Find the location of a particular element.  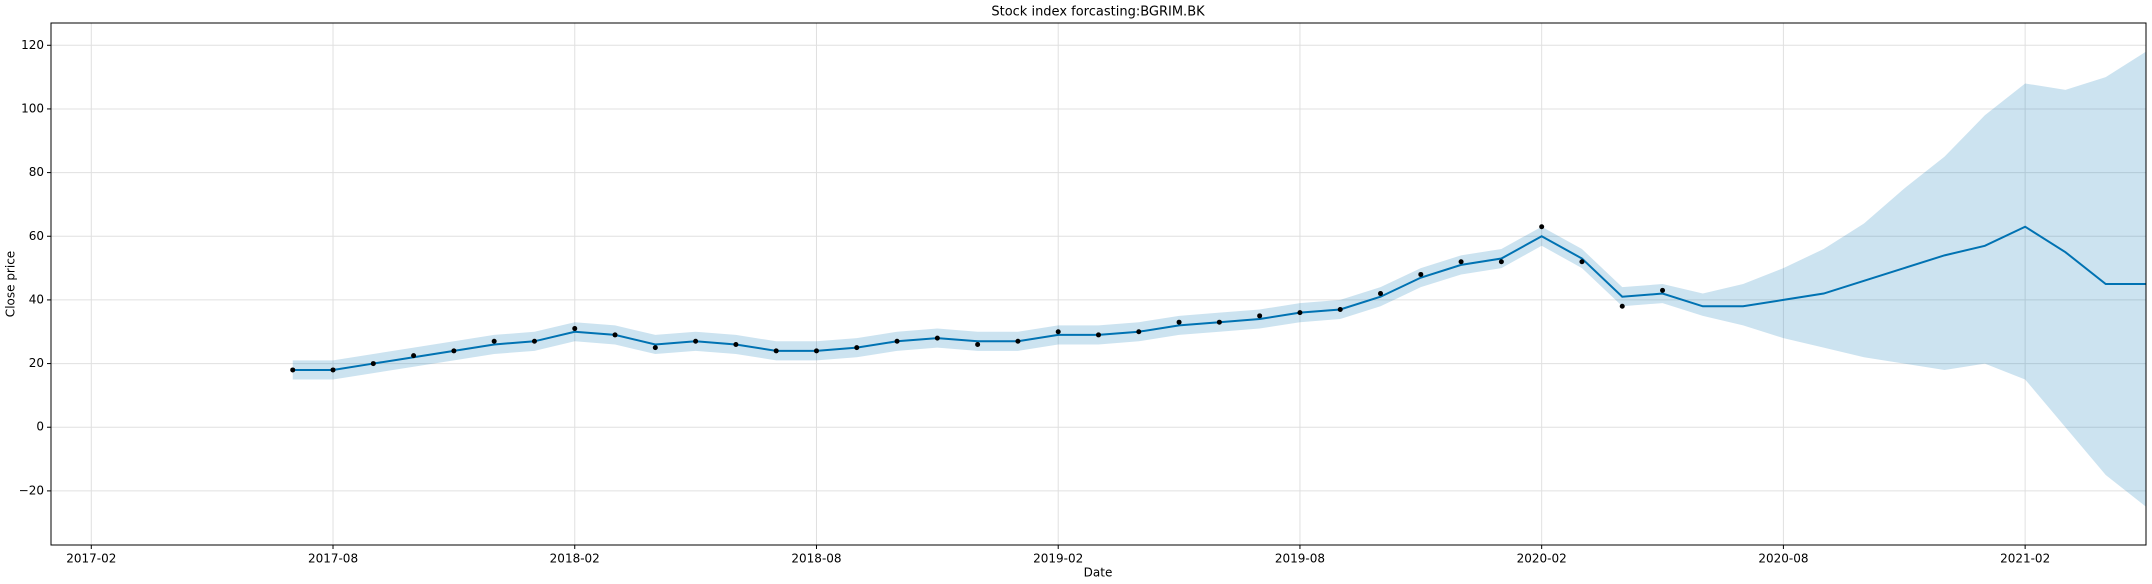

y-axis-label: Close price is located at coordinates (11, 284).